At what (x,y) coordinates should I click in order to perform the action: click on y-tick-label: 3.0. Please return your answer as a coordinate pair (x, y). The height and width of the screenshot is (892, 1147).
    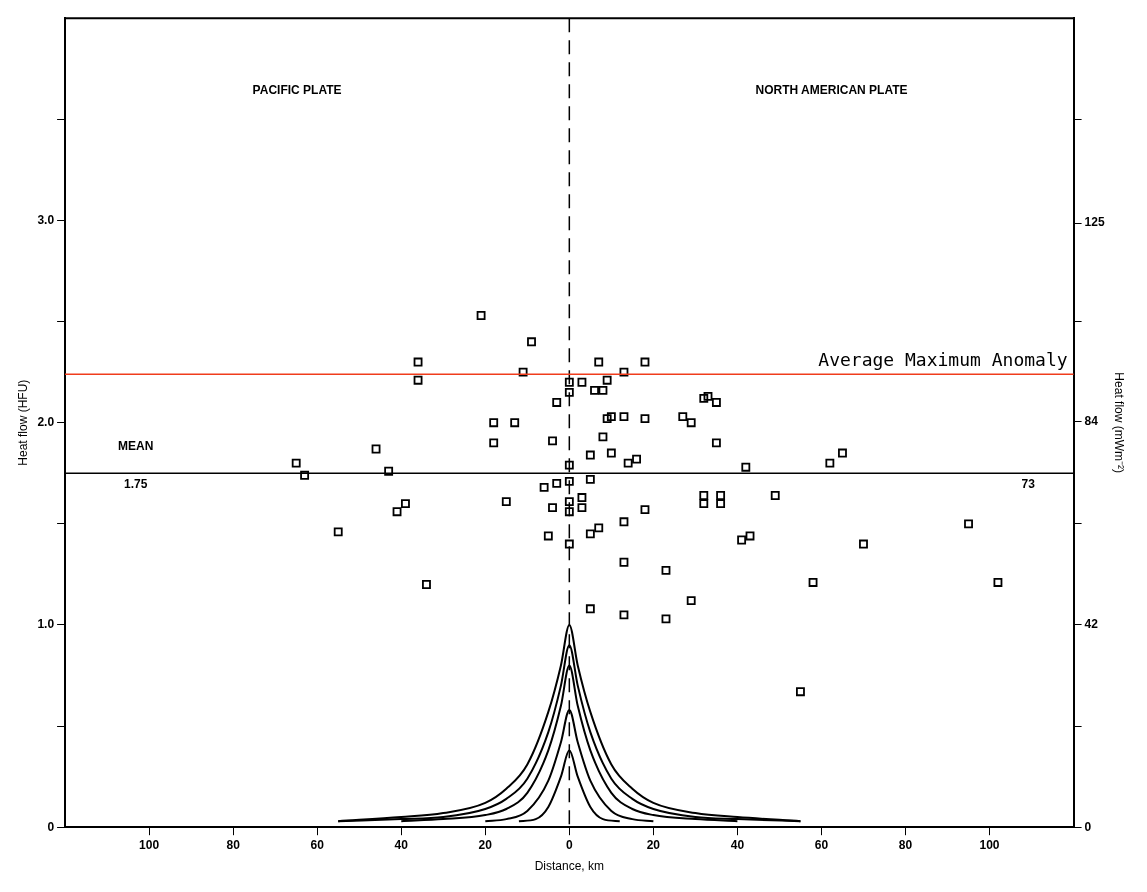
    Looking at the image, I should click on (46, 219).